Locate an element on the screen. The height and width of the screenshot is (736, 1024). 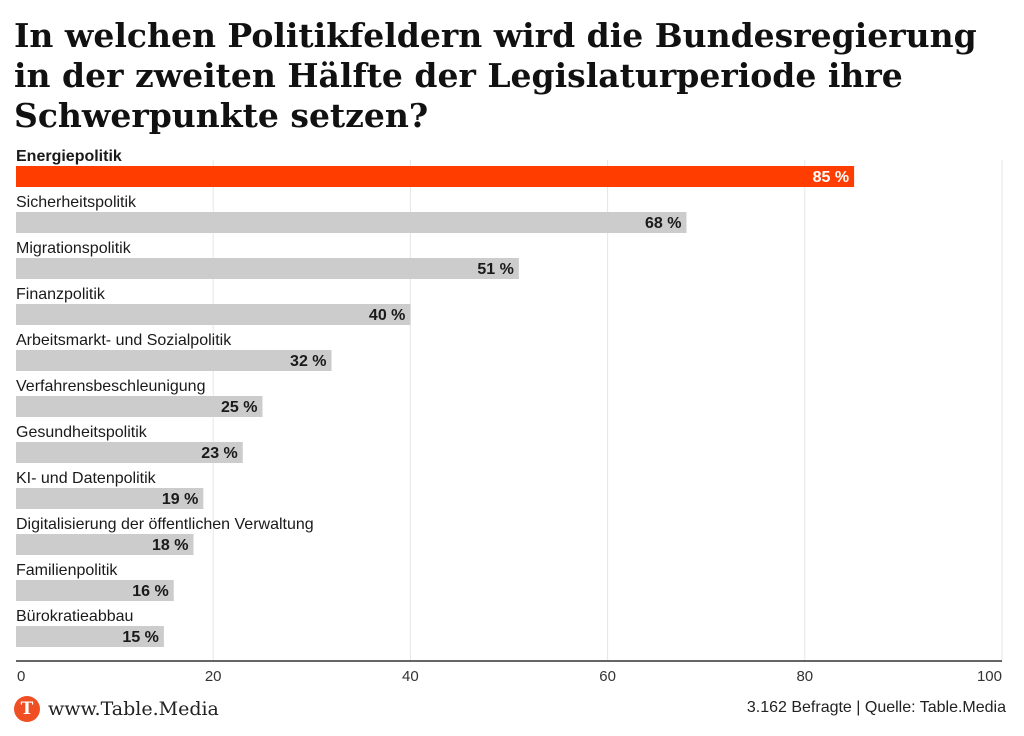
value-label: 23 % is located at coordinates (219, 453).